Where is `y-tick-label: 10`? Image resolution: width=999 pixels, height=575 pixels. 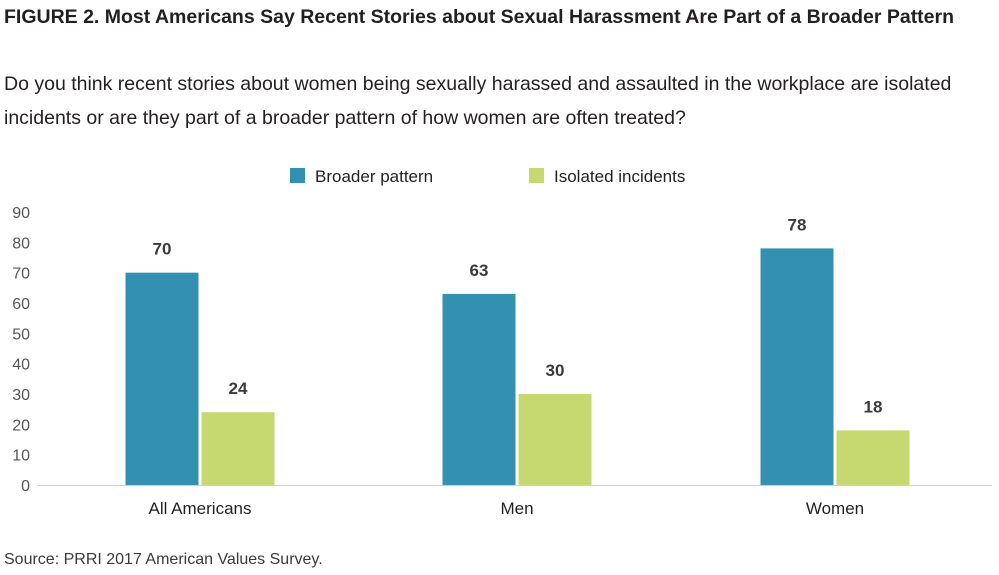
y-tick-label: 10 is located at coordinates (21, 456).